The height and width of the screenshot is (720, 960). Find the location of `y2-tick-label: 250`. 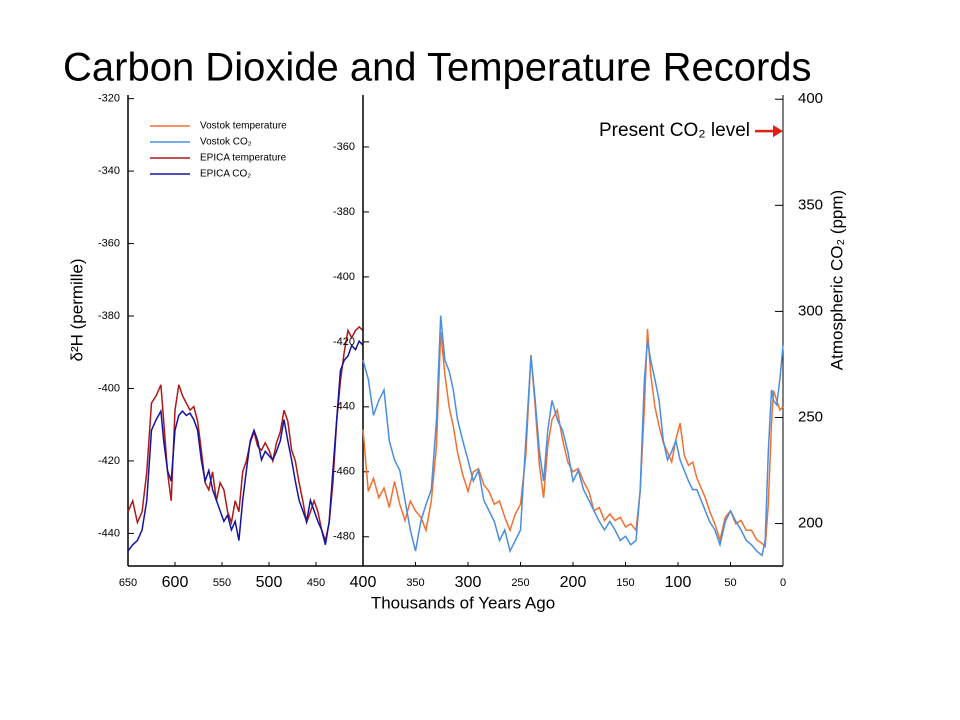

y2-tick-label: 250 is located at coordinates (810, 416).